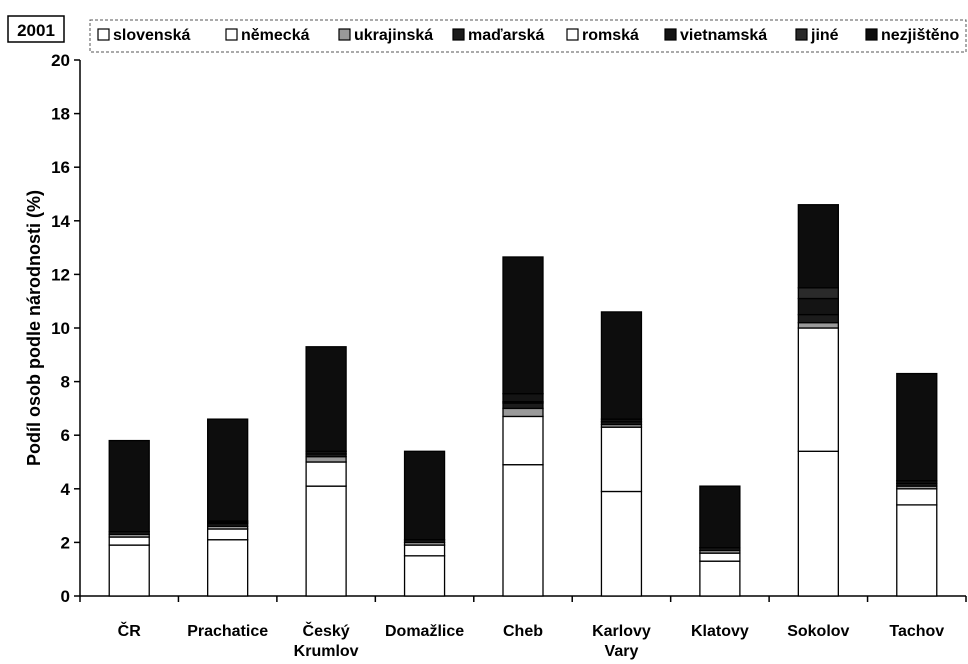 Image resolution: width=968 pixels, height=664 pixels. I want to click on bar-segment-jiné, so click(818, 293).